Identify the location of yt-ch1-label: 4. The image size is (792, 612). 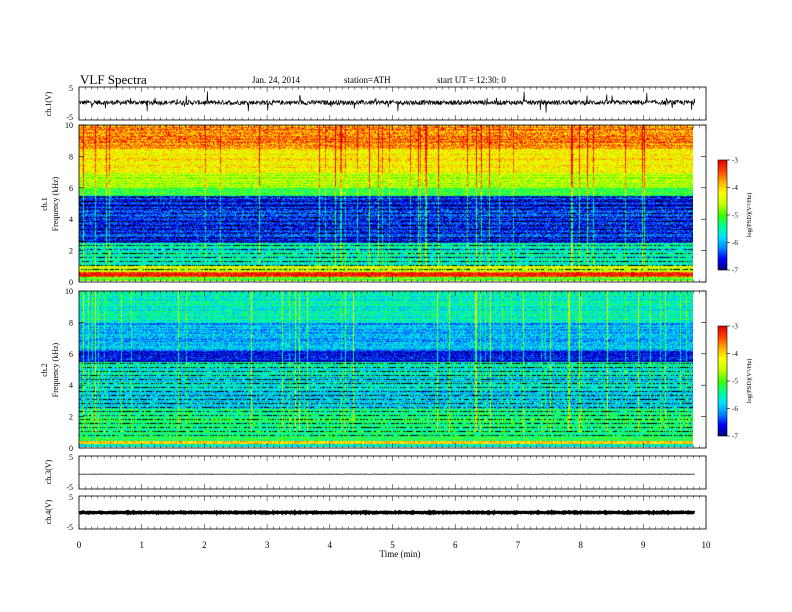
(71, 219).